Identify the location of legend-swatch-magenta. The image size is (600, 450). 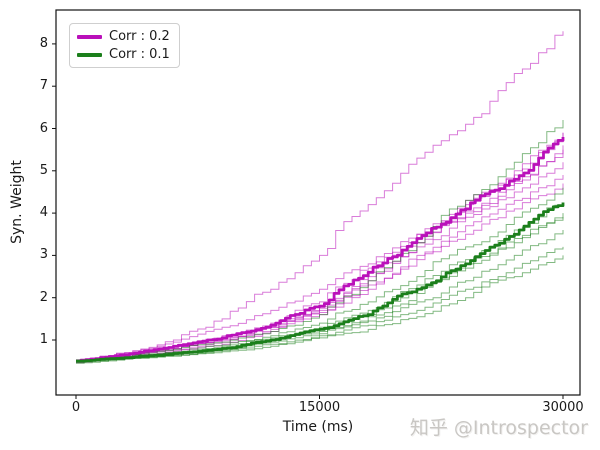
(89, 36).